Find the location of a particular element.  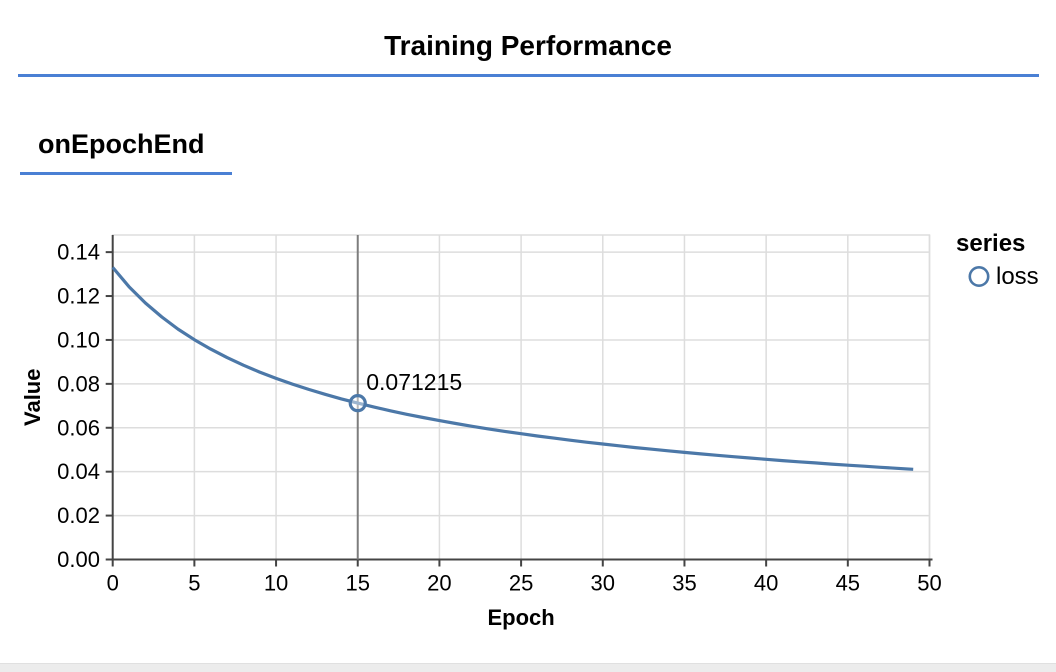

x-tick-label: 45 is located at coordinates (848, 583).